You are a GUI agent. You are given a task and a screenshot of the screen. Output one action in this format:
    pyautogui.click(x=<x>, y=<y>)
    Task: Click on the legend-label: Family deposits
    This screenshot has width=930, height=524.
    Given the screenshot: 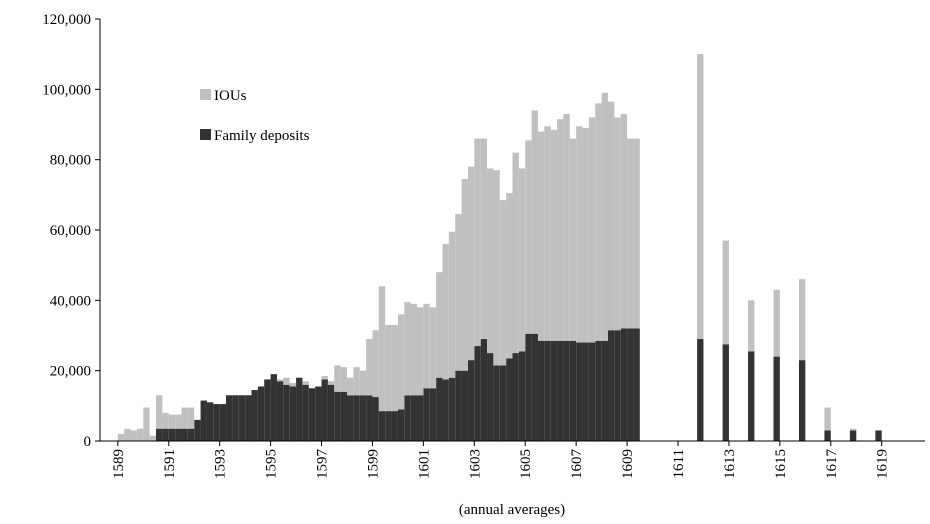 What is the action you would take?
    pyautogui.click(x=262, y=136)
    